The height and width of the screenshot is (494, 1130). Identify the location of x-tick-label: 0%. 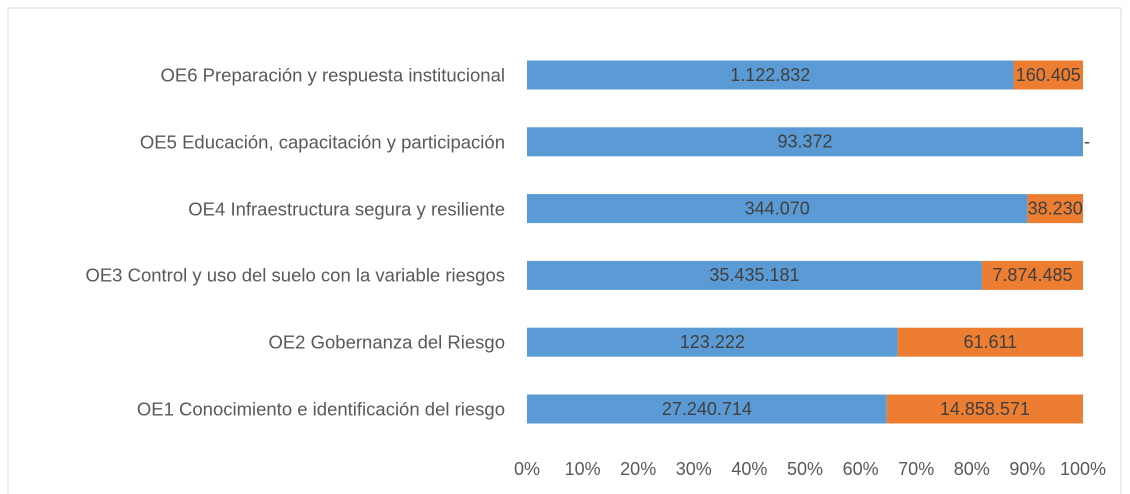
(527, 469).